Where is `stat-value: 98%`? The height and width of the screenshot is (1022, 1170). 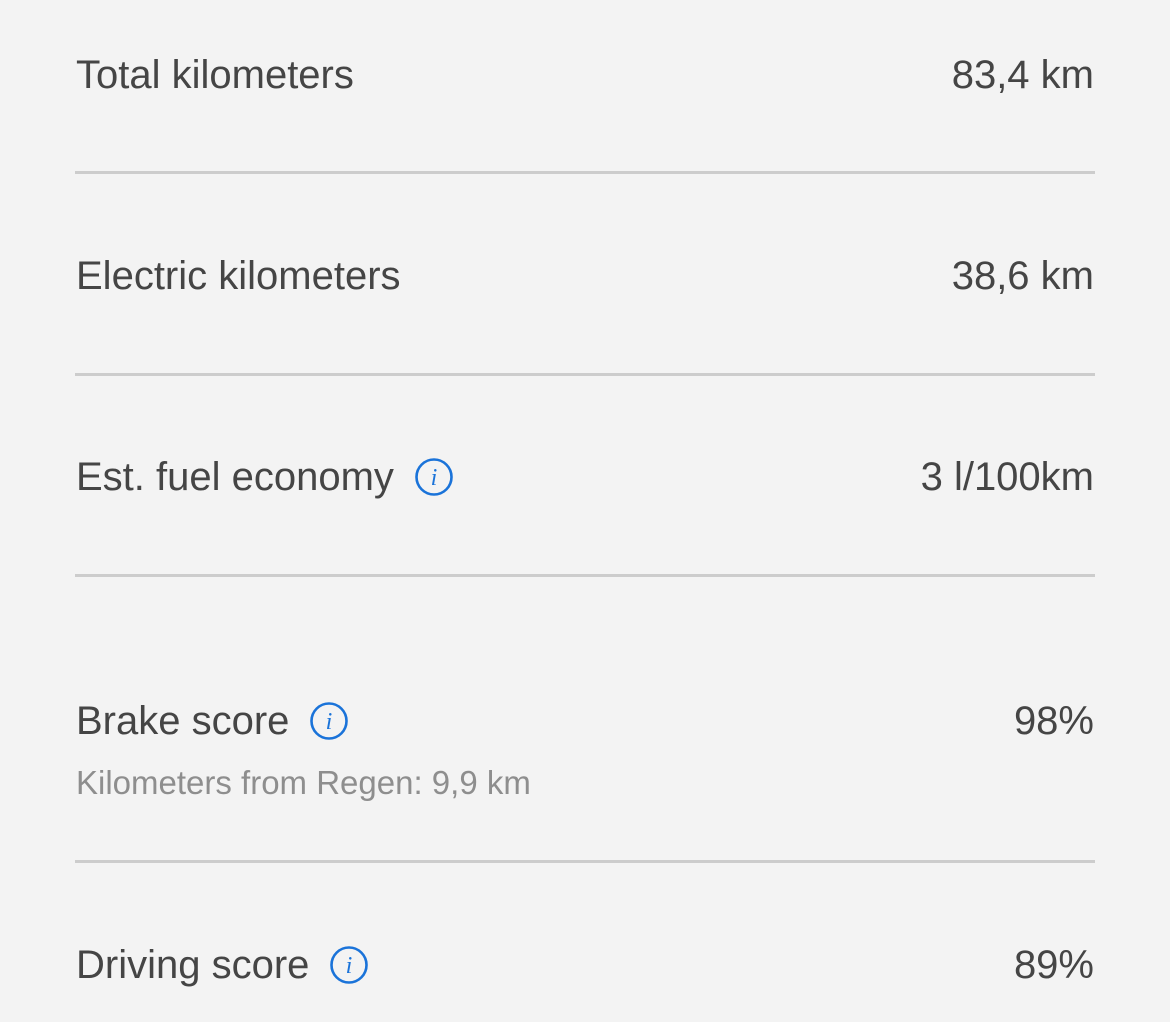 stat-value: 98% is located at coordinates (1053, 721).